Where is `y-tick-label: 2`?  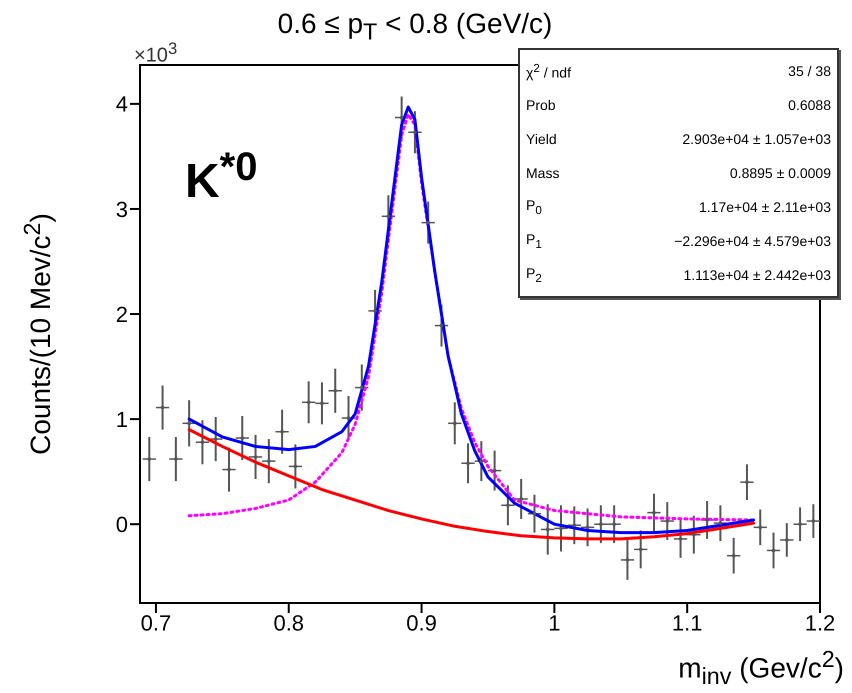
y-tick-label: 2 is located at coordinates (122, 314).